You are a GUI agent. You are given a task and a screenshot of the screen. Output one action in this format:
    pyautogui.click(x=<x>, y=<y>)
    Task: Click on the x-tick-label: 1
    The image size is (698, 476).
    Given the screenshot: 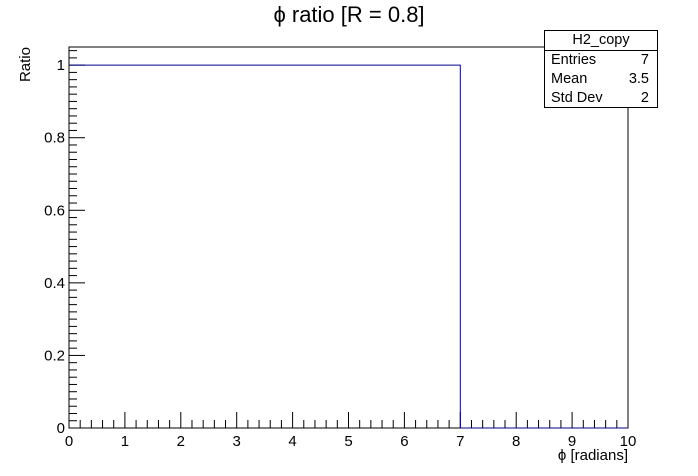 What is the action you would take?
    pyautogui.click(x=125, y=441)
    